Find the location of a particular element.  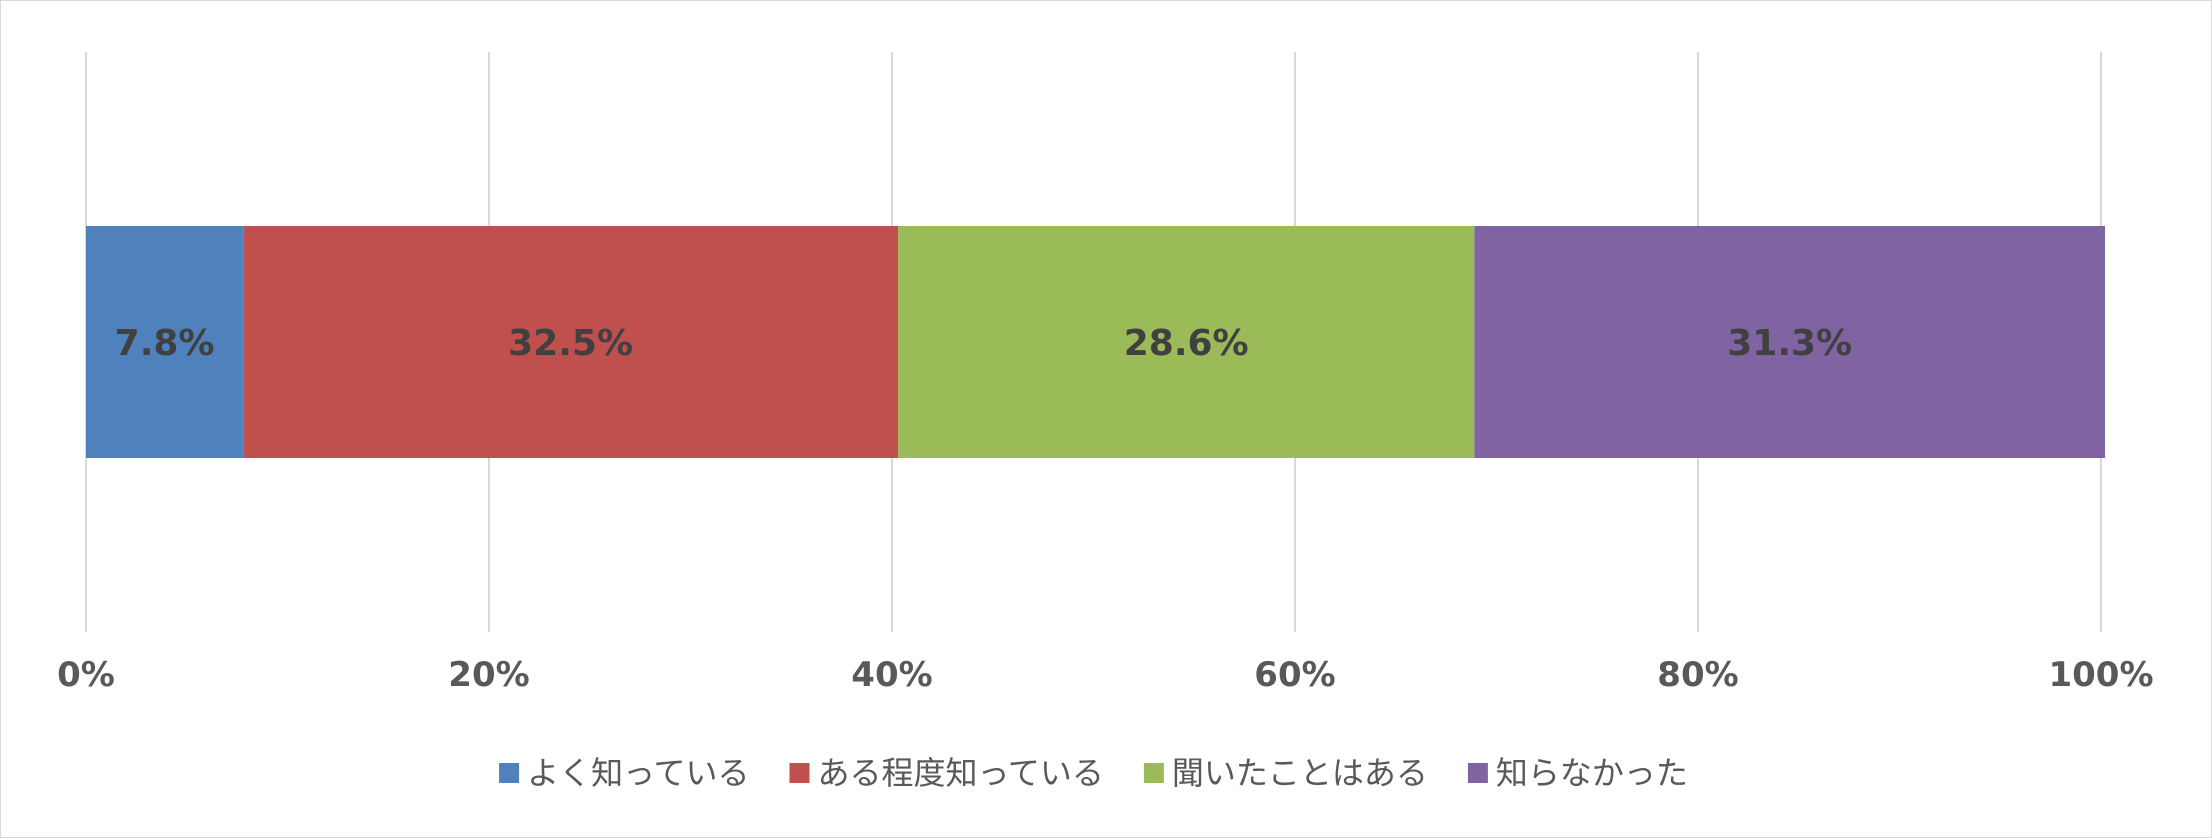

legend-label: 聞いたことはある is located at coordinates (1300, 773).